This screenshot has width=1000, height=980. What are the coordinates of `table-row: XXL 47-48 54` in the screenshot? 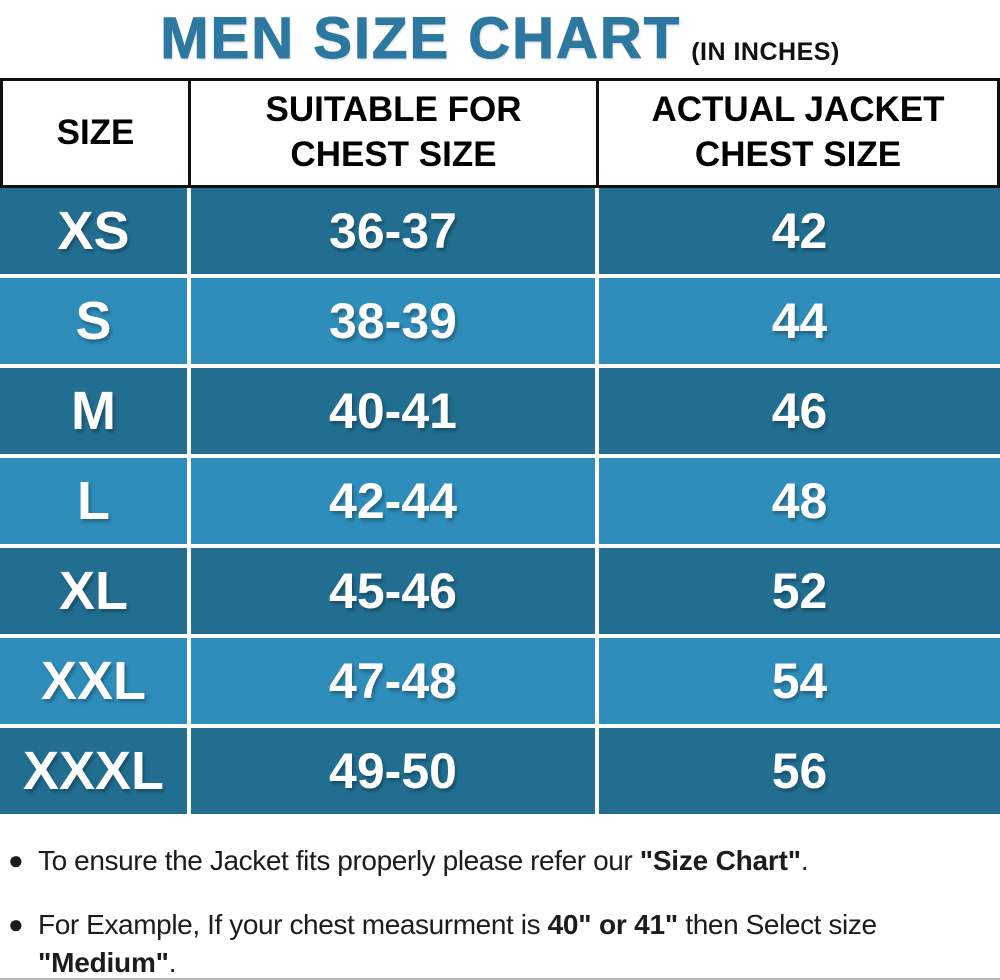 It's located at (500, 683).